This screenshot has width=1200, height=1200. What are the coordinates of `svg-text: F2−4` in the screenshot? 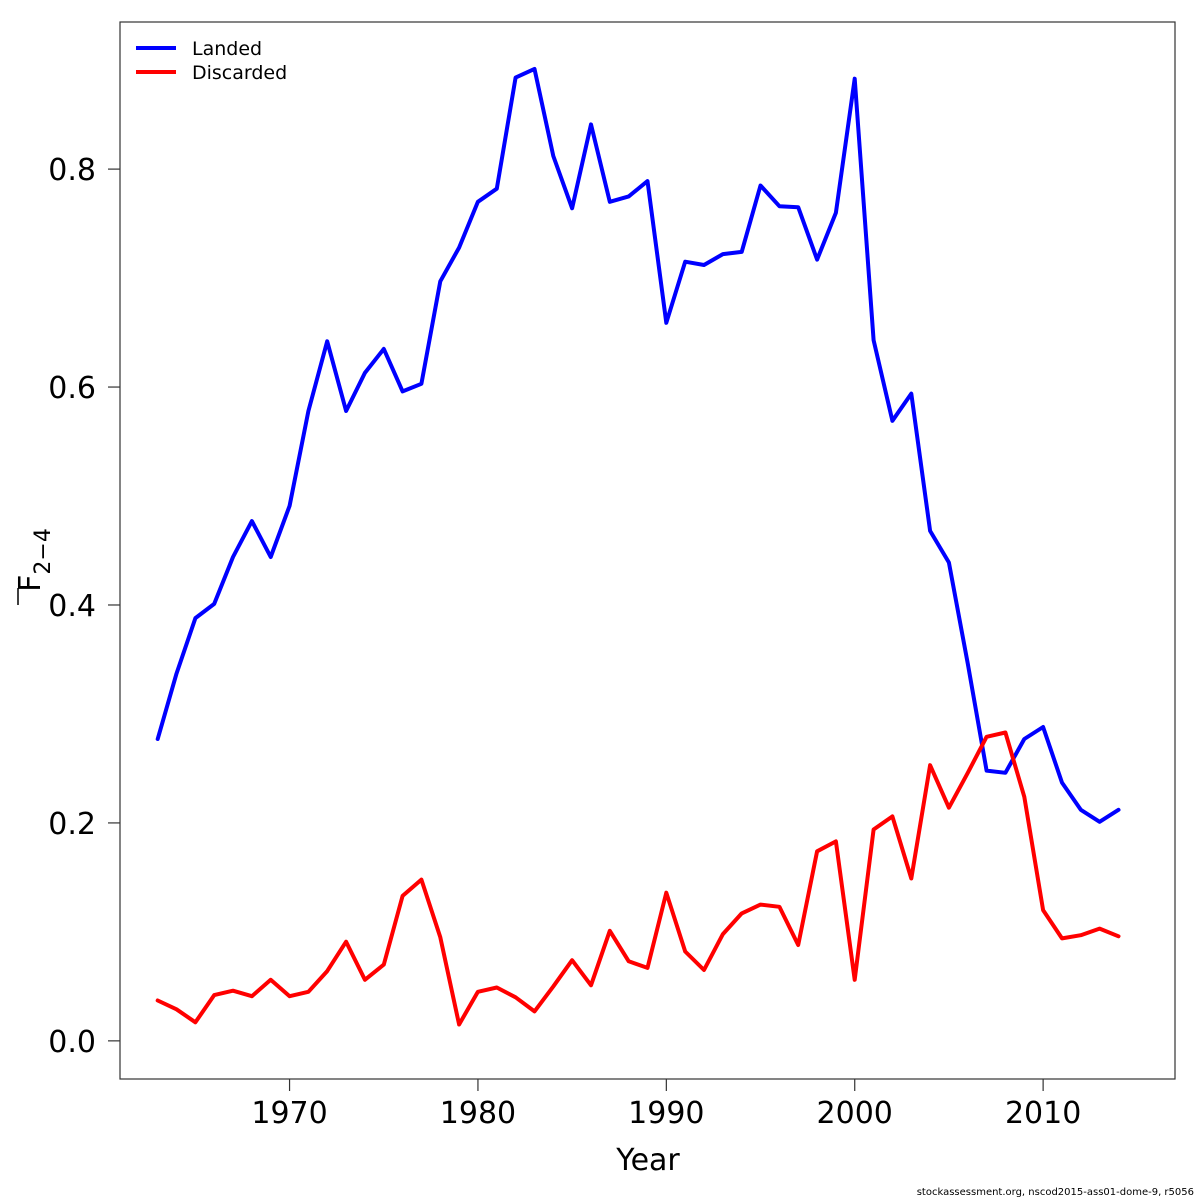 It's located at (34, 560).